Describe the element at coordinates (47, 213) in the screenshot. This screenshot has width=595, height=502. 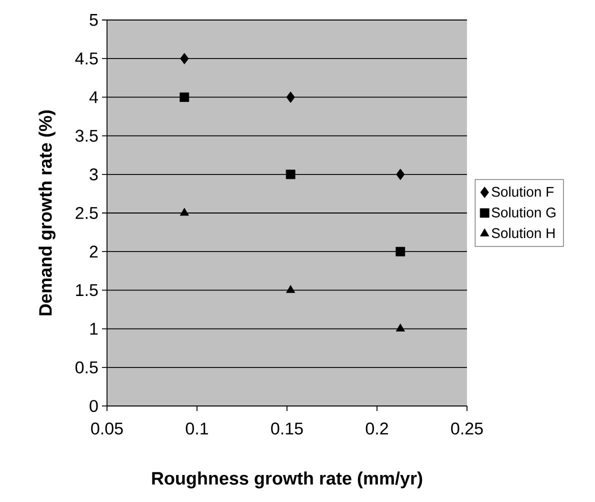
I see `y-axis-title: Demand growth rate (%)` at that location.